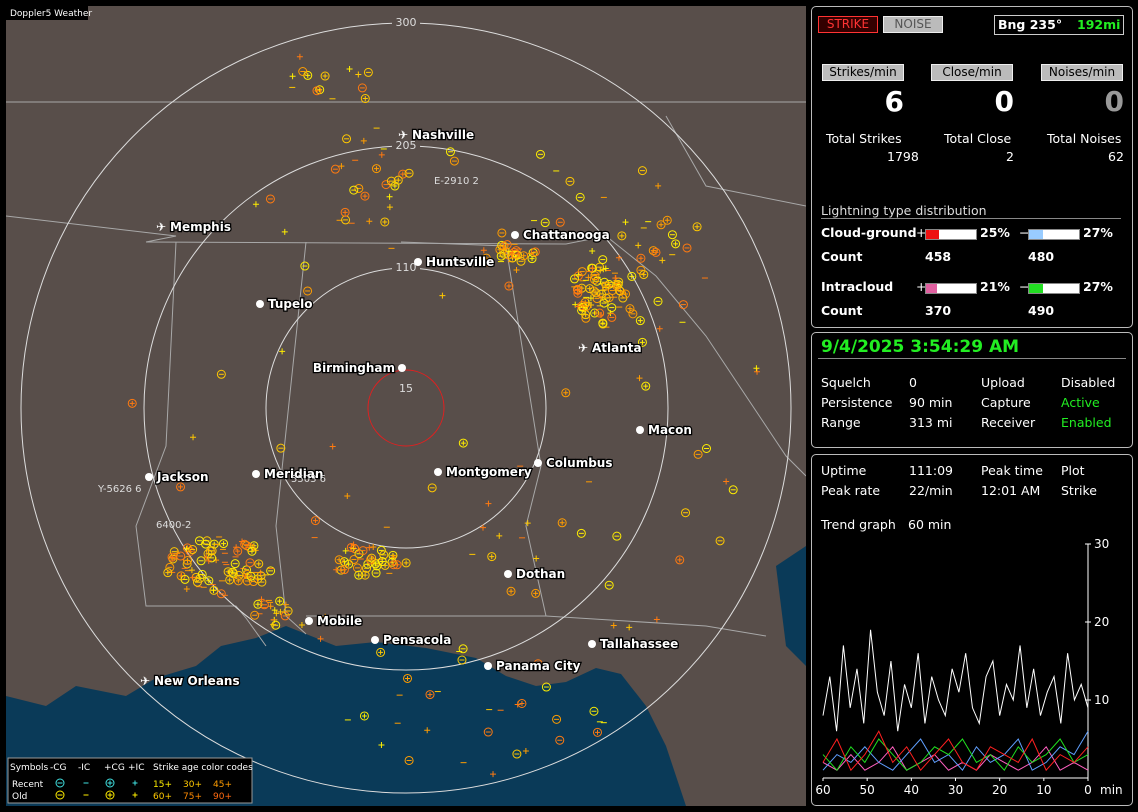 Image resolution: width=1138 pixels, height=812 pixels. What do you see at coordinates (29, 768) in the screenshot?
I see `legend-header: Symbols` at bounding box center [29, 768].